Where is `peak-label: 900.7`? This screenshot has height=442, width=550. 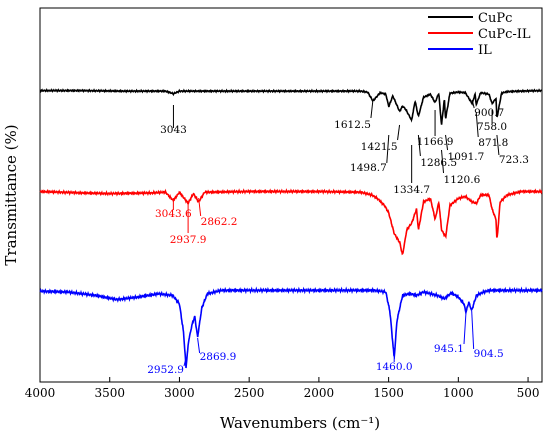 peak-label: 900.7 is located at coordinates (489, 113).